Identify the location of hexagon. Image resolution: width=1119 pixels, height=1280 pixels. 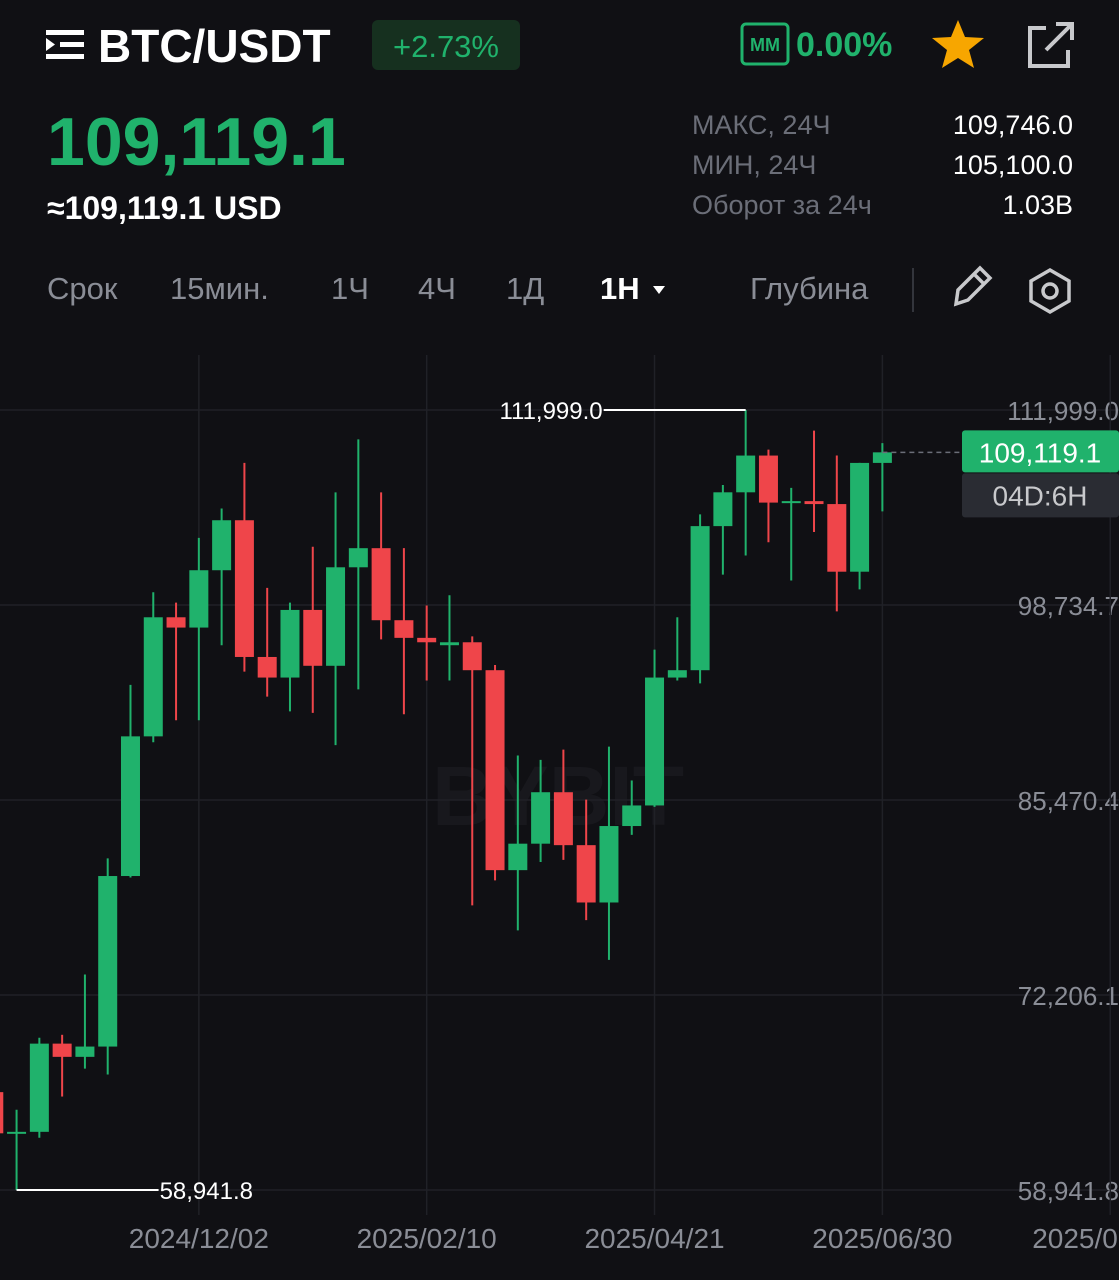
(1050, 291).